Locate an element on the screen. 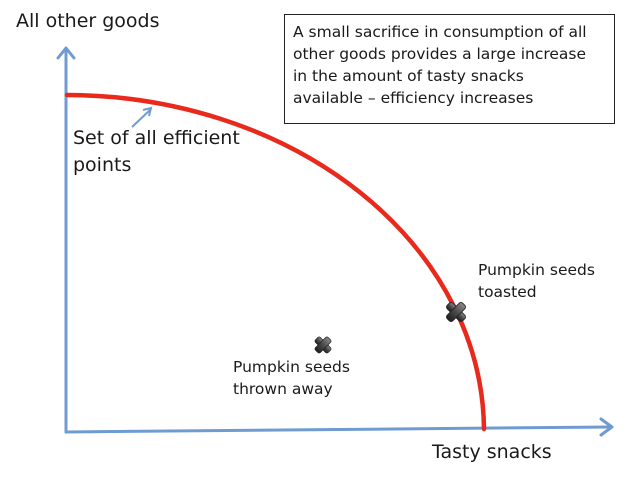 The width and height of the screenshot is (640, 480). x-marker-thrown-icon is located at coordinates (323, 345).